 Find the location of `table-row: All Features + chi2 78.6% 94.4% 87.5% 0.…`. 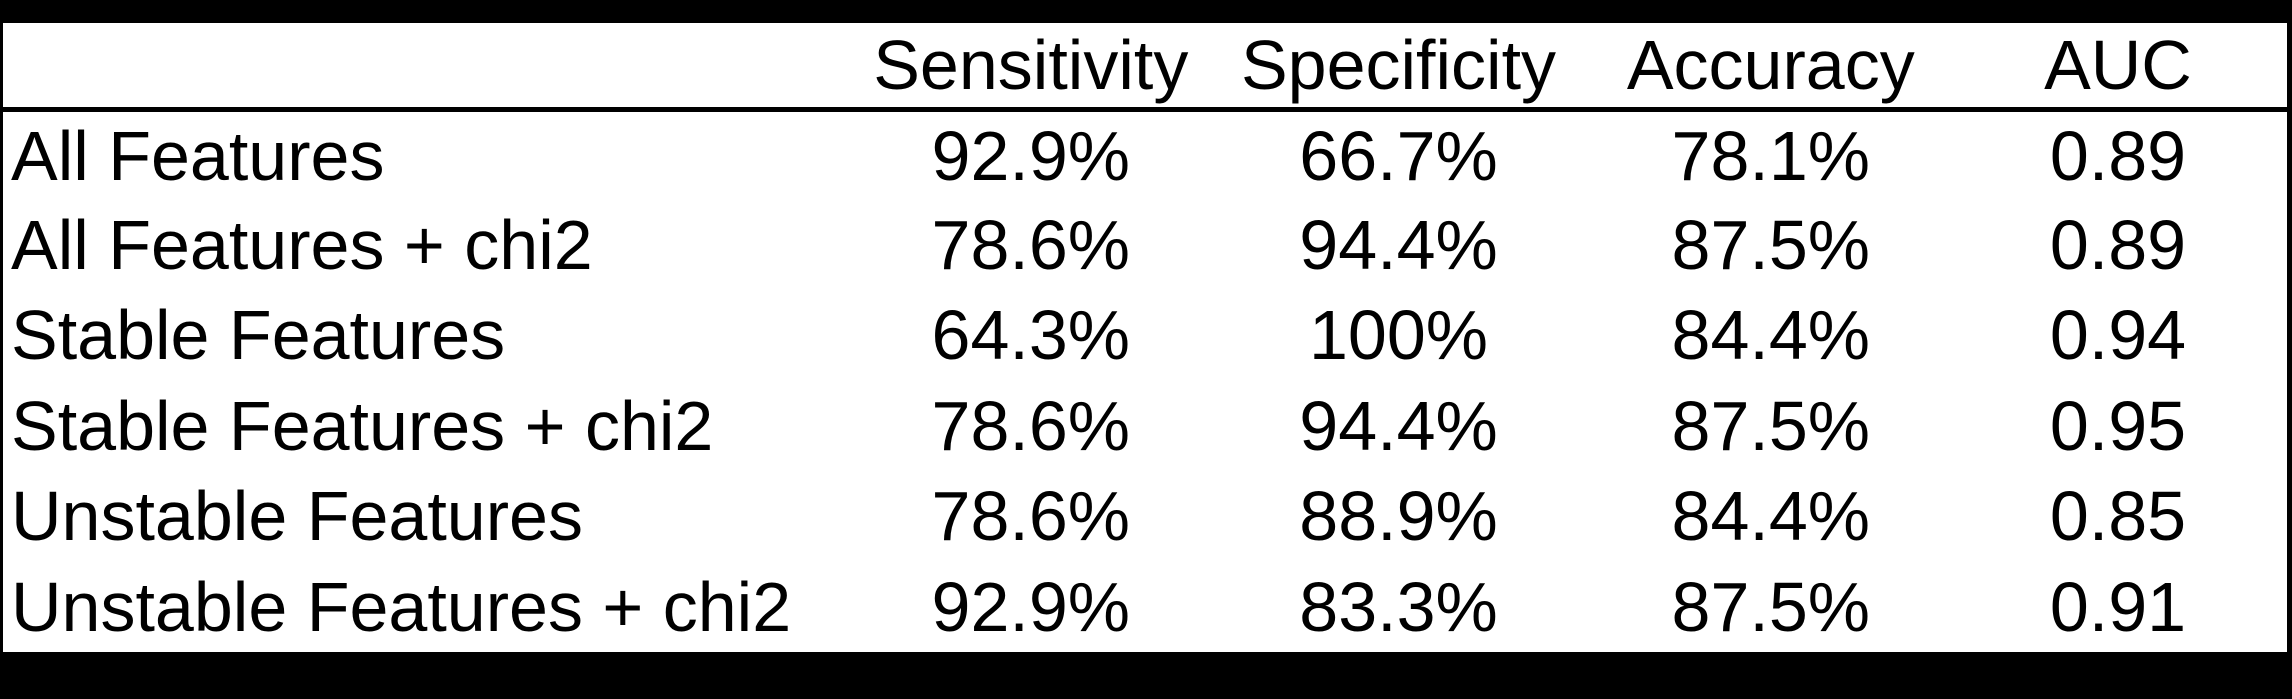

table-row: All Features + chi2 78.6% 94.4% 87.5% 0.… is located at coordinates (1145, 245).